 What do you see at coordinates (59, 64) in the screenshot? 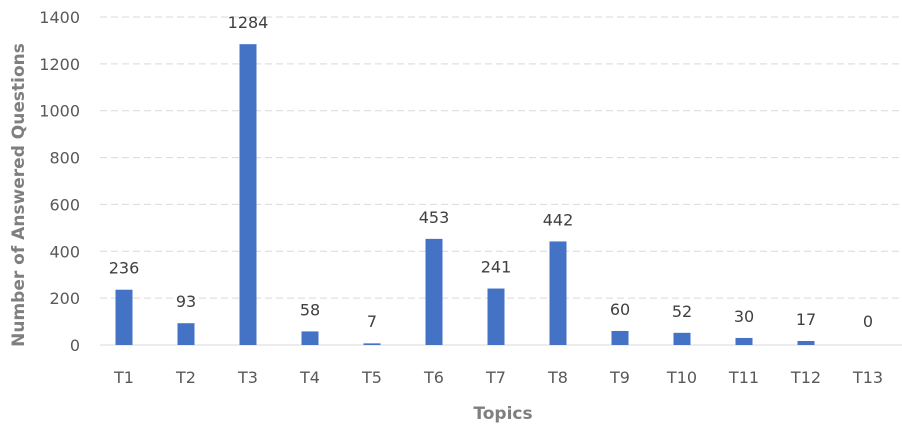
I see `y-tick-label: 1200` at bounding box center [59, 64].